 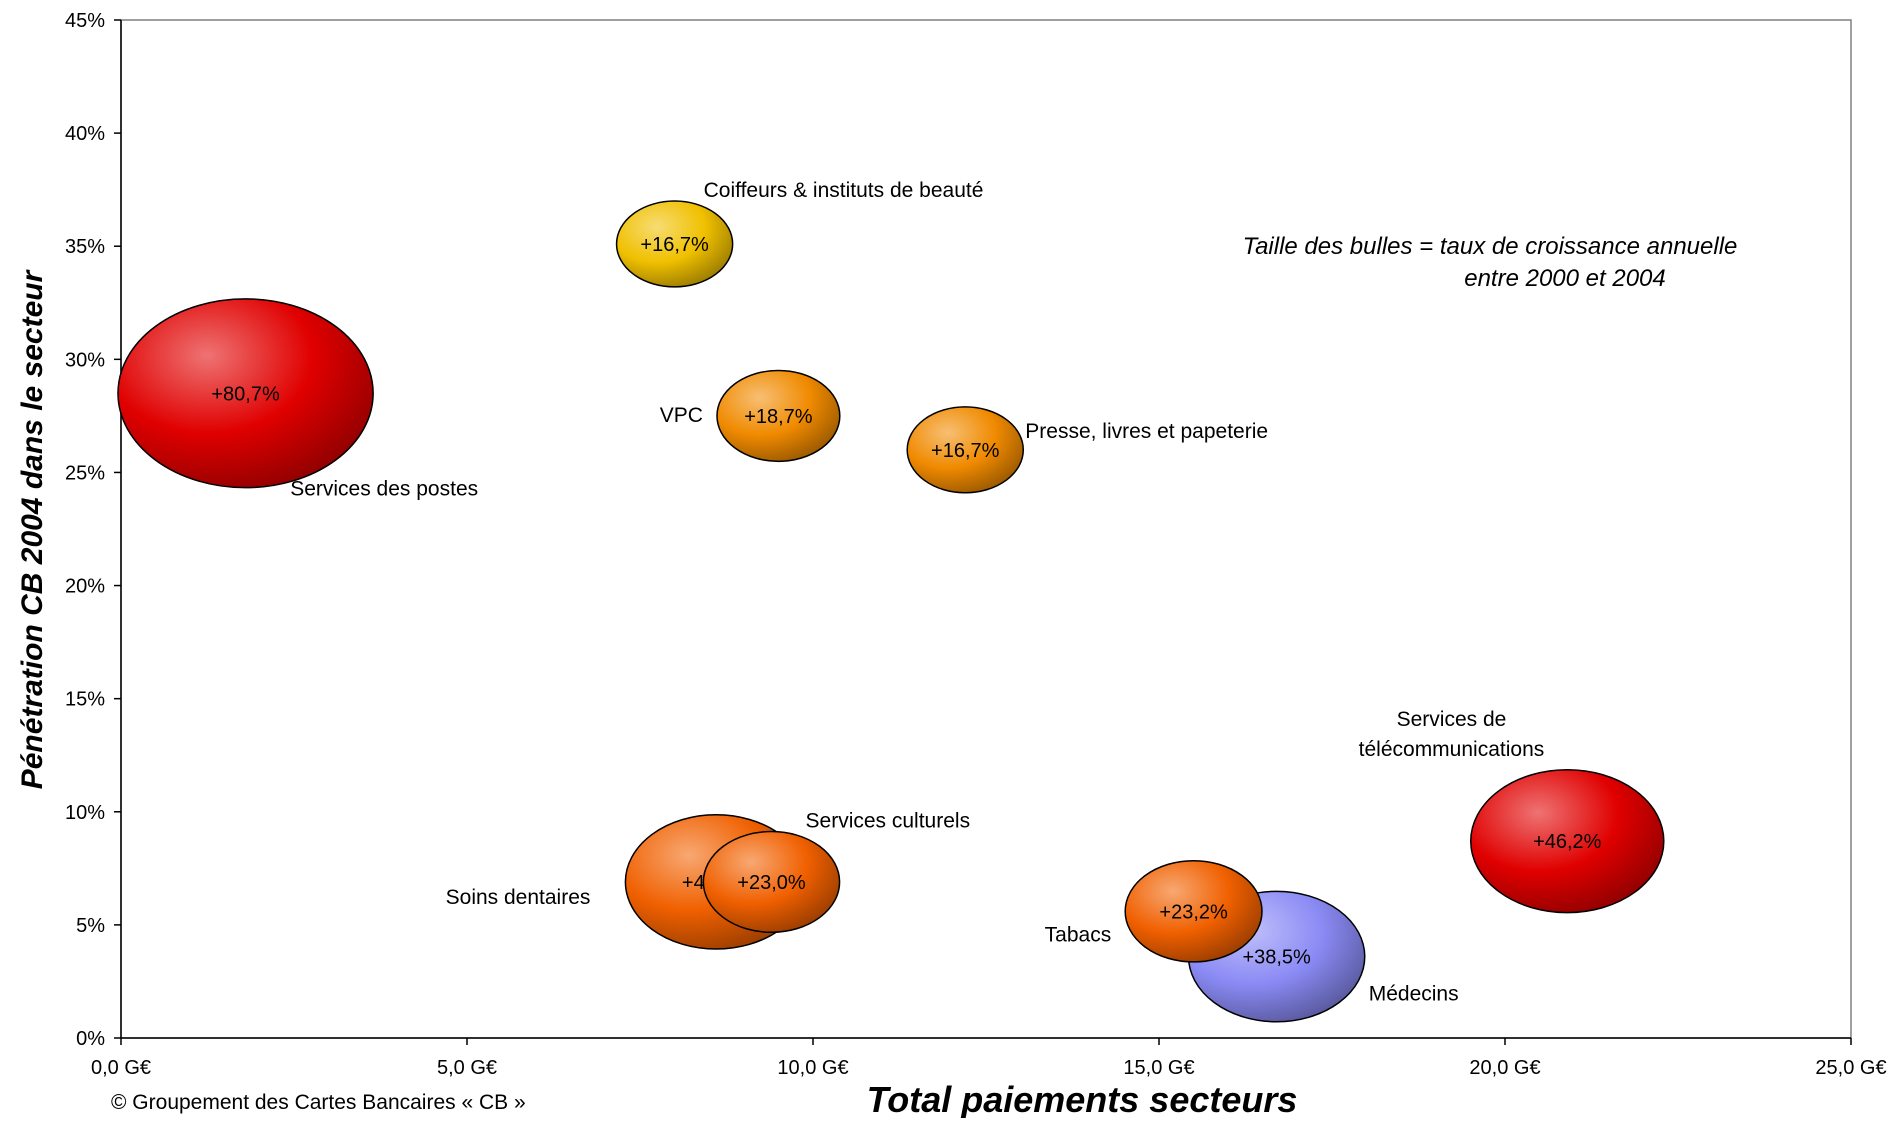 What do you see at coordinates (85, 21) in the screenshot?
I see `y-tick-label: 45%` at bounding box center [85, 21].